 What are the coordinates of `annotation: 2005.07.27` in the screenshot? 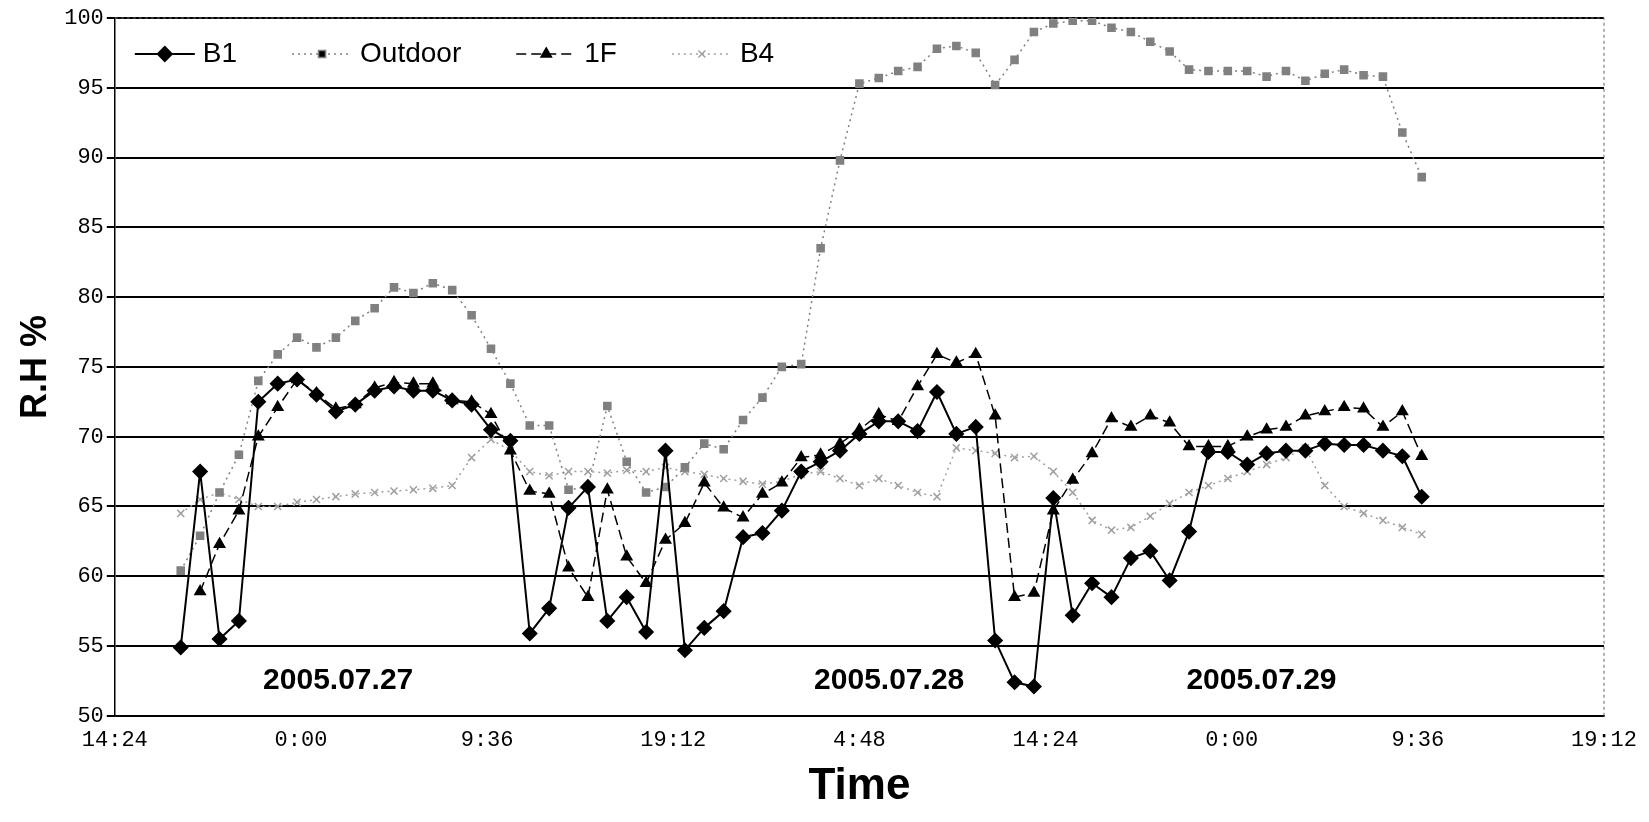 It's located at (338, 679).